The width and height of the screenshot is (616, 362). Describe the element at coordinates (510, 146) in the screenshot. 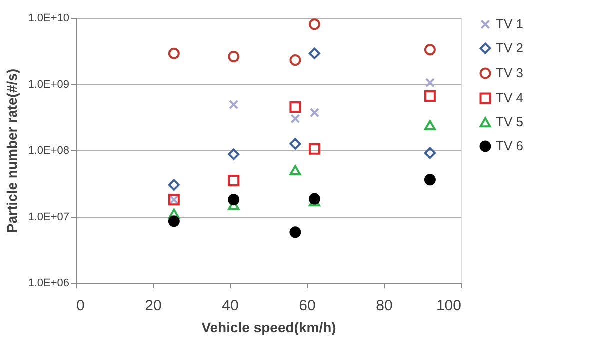

I see `legend-label: TV 6` at that location.